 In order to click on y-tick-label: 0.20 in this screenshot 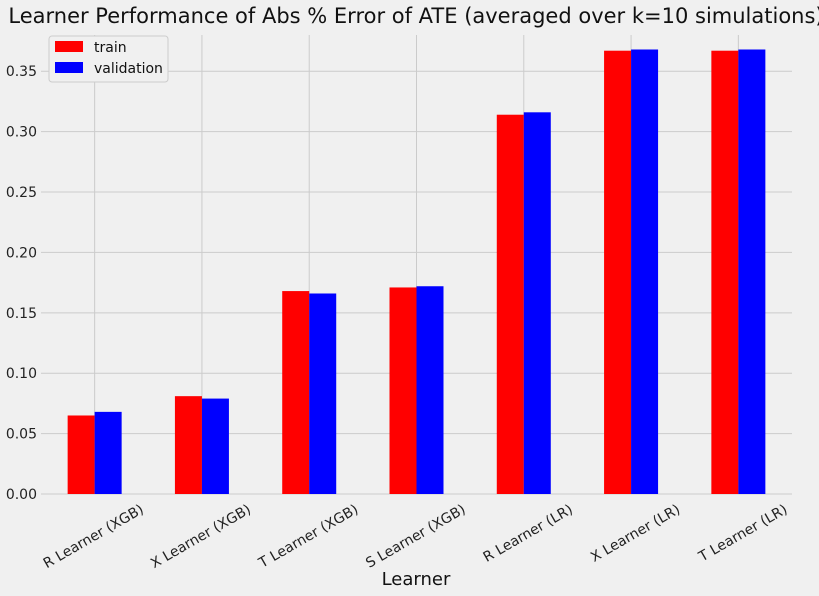, I will do `click(21, 253)`.